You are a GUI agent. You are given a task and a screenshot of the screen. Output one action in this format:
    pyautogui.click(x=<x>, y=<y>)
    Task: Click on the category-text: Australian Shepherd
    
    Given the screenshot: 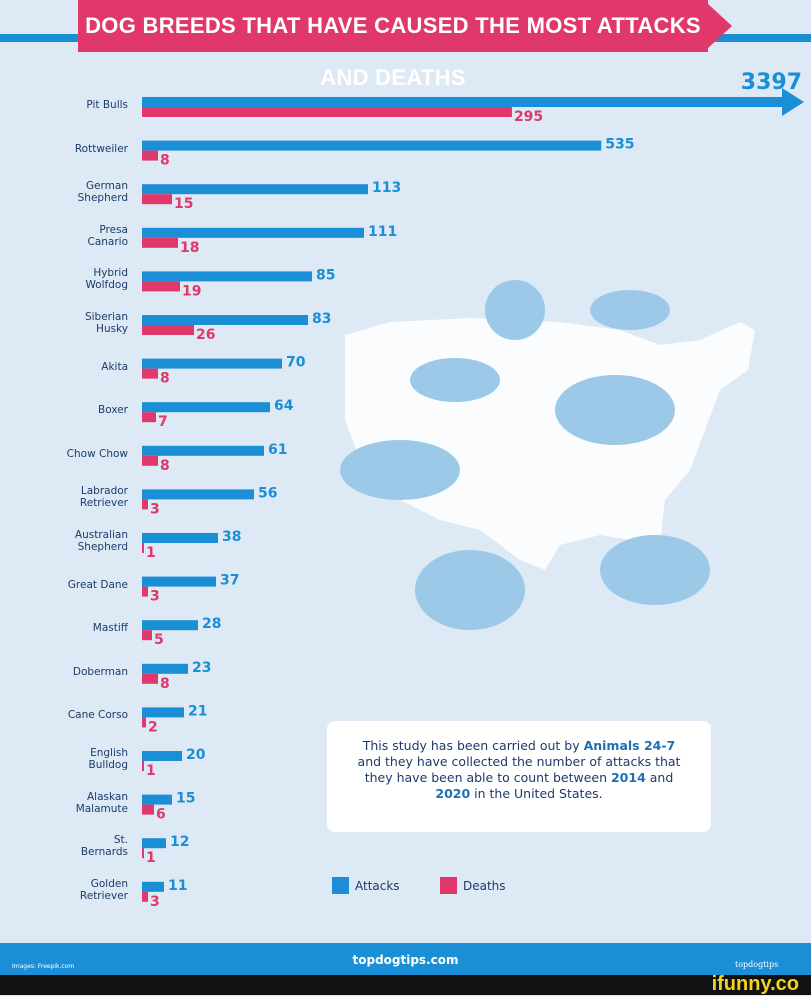 What is the action you would take?
    pyautogui.click(x=101, y=541)
    